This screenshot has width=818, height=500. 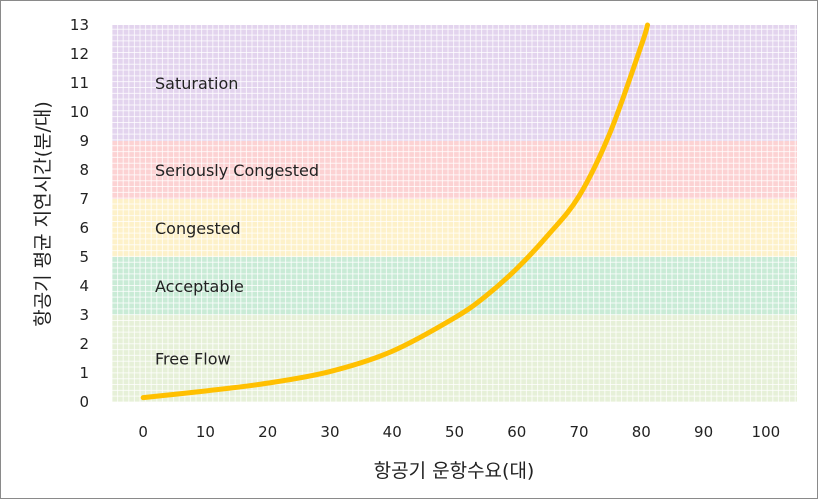 I want to click on x-tick-80: 80, so click(x=641, y=432).